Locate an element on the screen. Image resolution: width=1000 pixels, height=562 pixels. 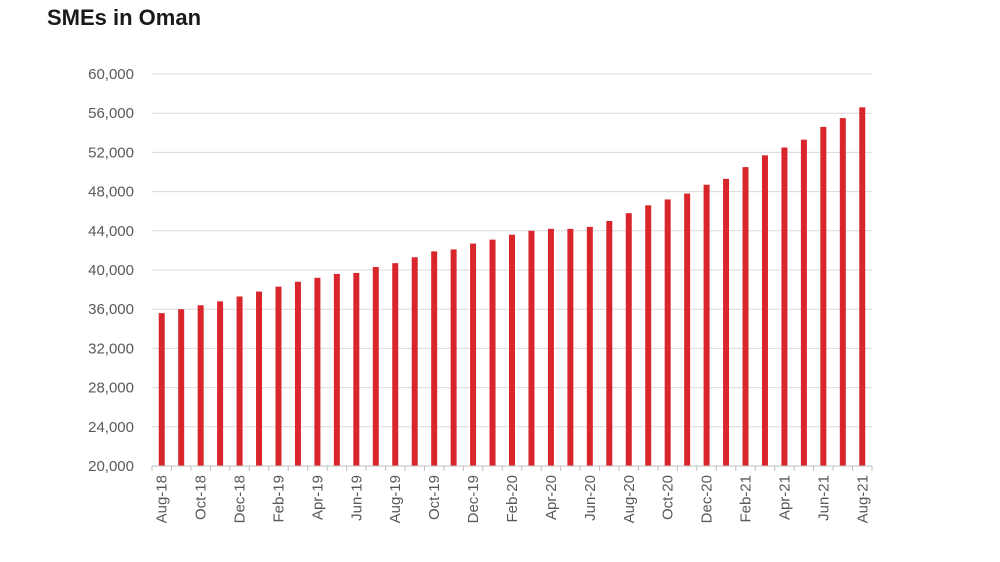
x-tick-label: Aug-21 is located at coordinates (862, 499).